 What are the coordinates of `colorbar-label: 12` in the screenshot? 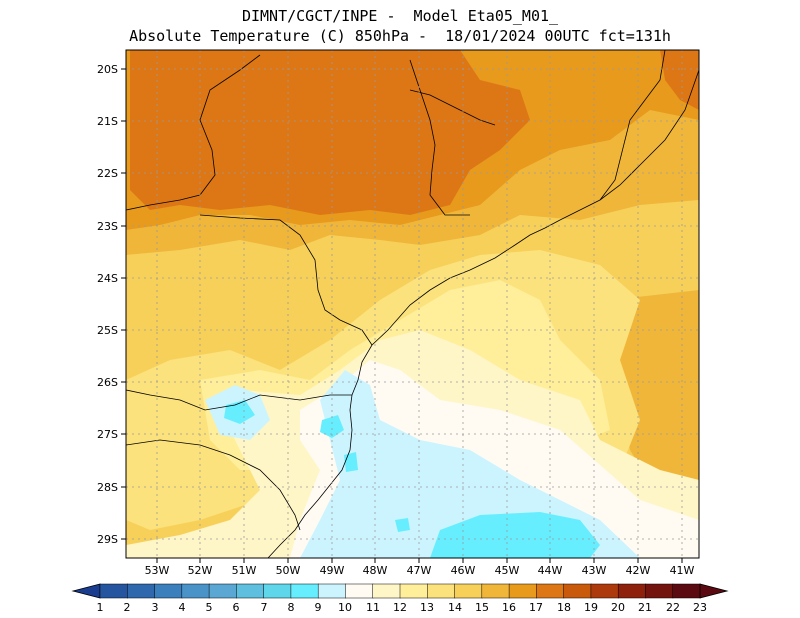 It's located at (400, 607).